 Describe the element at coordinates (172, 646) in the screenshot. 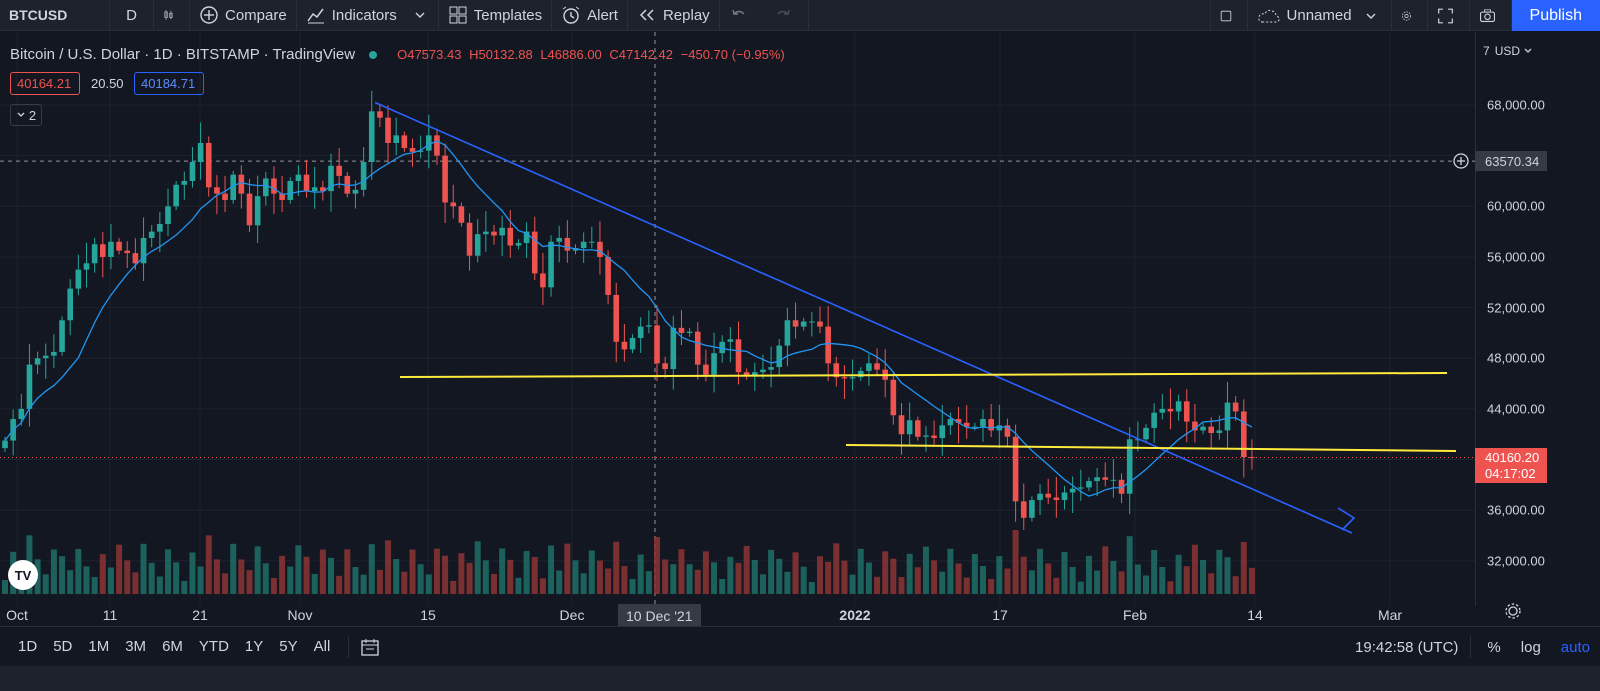

I see `range-button-6m: 6M` at that location.